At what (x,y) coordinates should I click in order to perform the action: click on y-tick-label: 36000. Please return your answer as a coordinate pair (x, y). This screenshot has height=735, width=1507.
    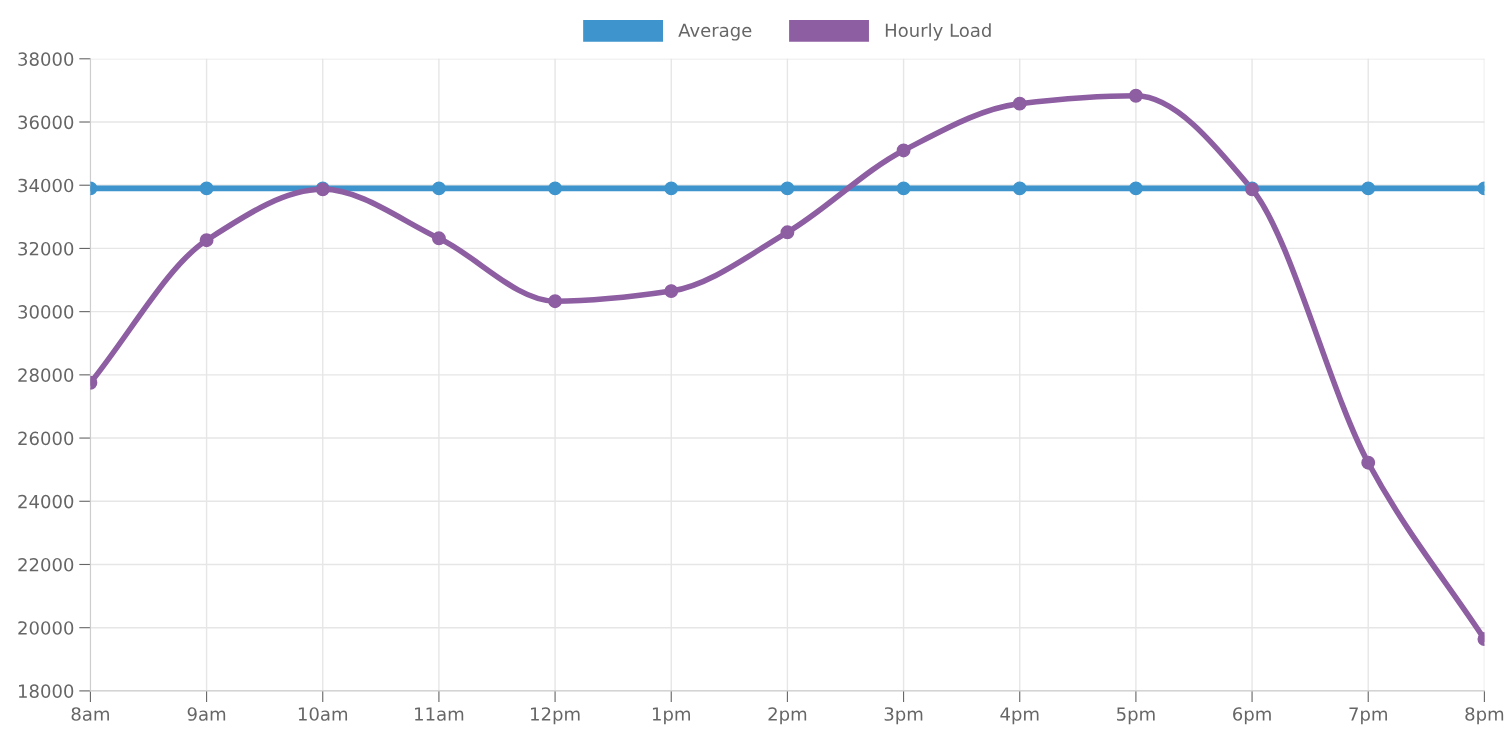
    Looking at the image, I should click on (46, 122).